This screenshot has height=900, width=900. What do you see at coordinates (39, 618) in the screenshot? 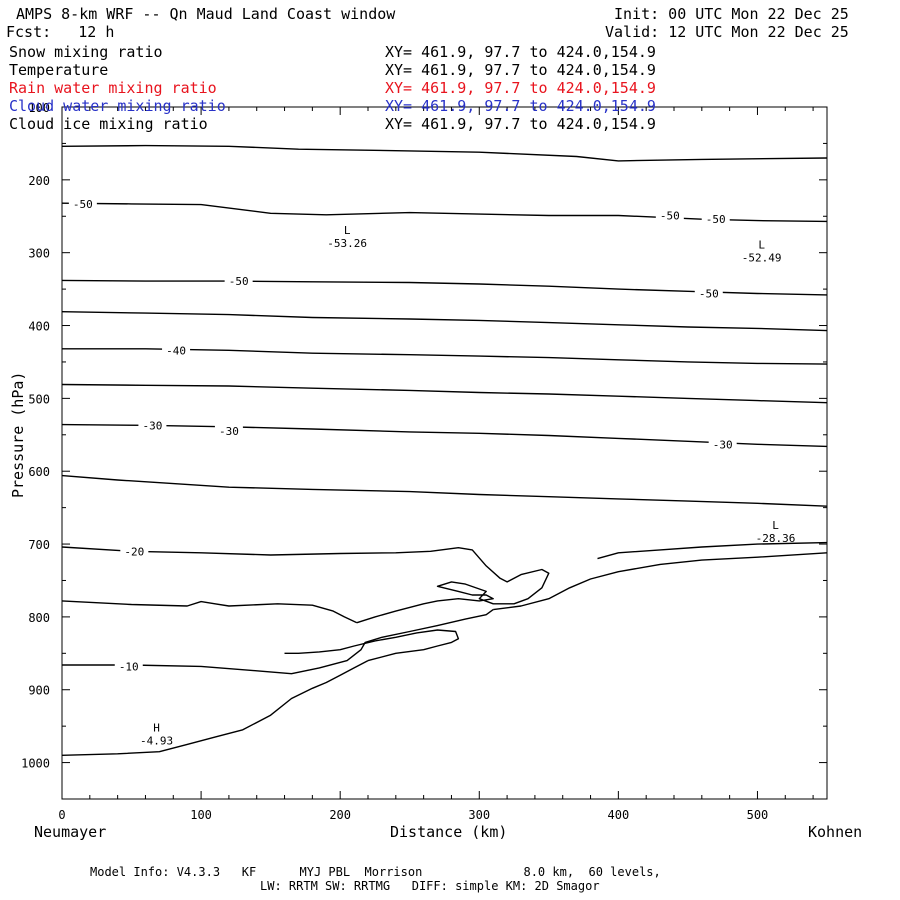
I see `y-tick-label: 800` at bounding box center [39, 618].